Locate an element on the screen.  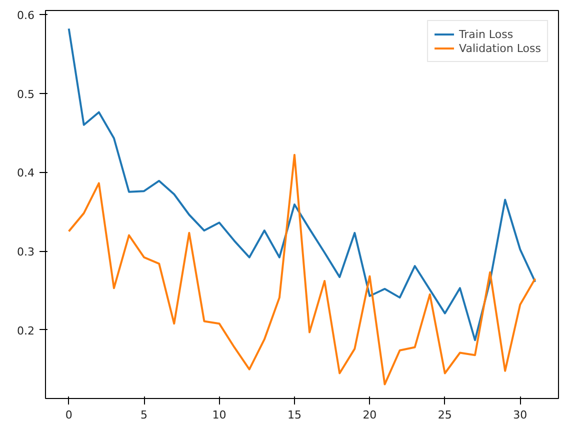
legend-label: Train Loss is located at coordinates (486, 34).